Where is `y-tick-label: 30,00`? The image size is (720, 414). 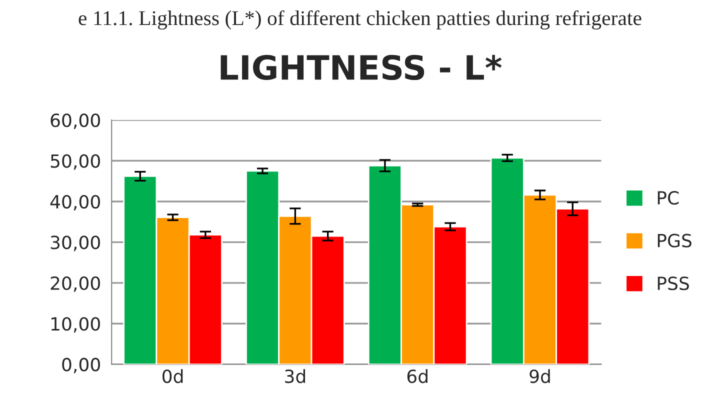 y-tick-label: 30,00 is located at coordinates (75, 244).